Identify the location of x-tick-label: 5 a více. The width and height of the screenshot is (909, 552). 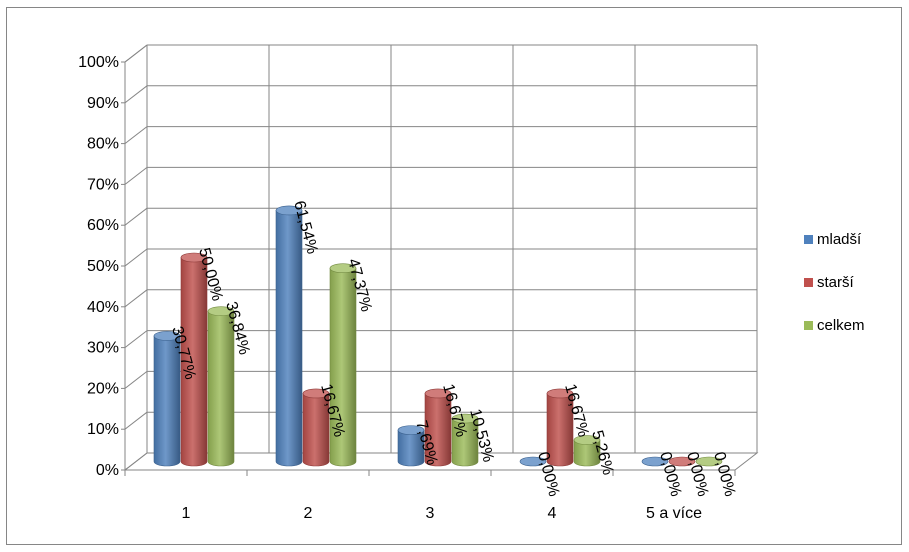
(674, 513).